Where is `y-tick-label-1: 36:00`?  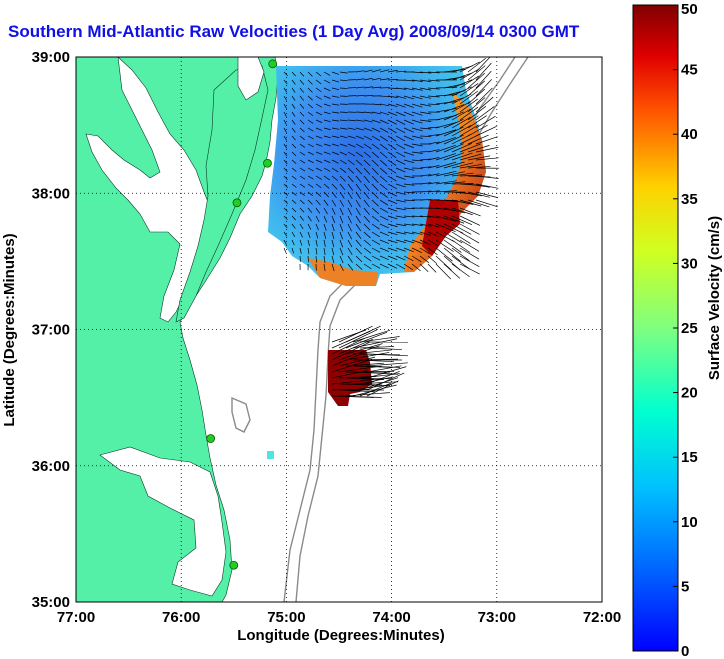 y-tick-label-1: 36:00 is located at coordinates (51, 466).